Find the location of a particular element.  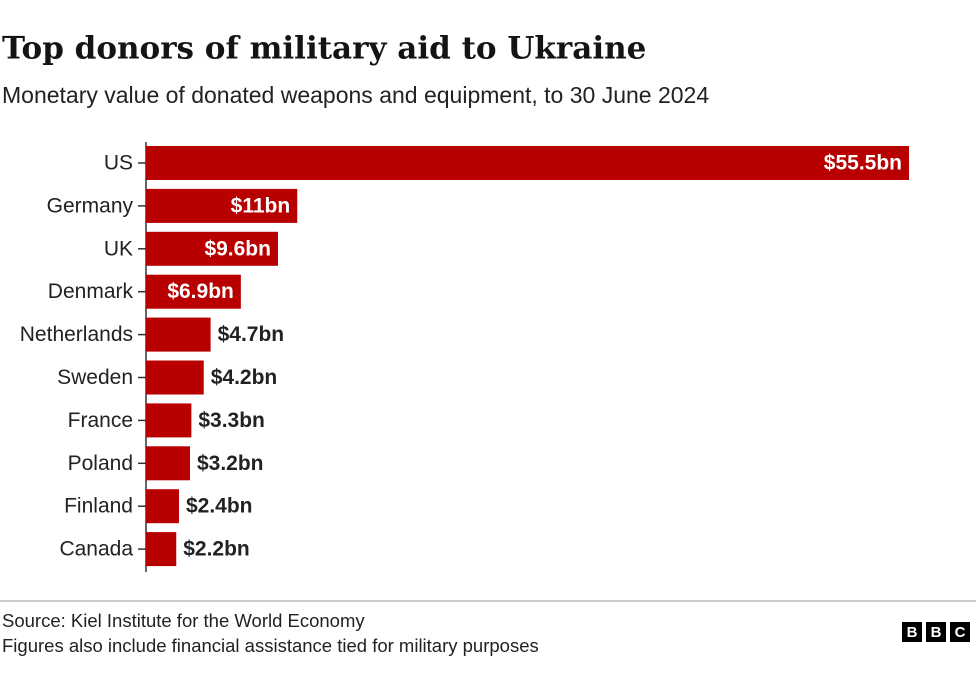

category-label: Canada is located at coordinates (96, 549).